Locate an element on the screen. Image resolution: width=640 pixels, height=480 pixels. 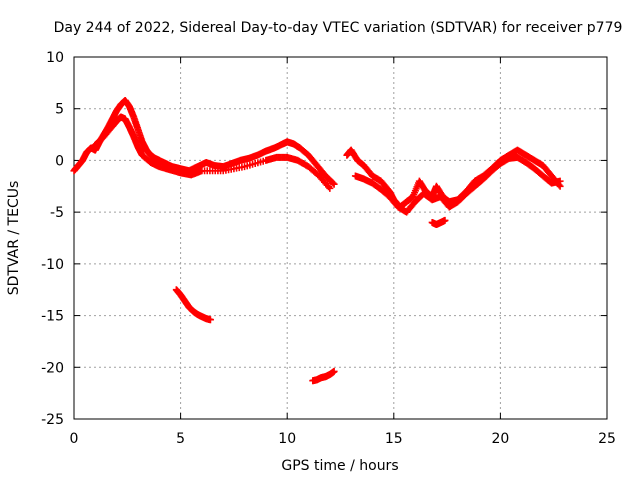
x-tick-label: 20 is located at coordinates (500, 439).